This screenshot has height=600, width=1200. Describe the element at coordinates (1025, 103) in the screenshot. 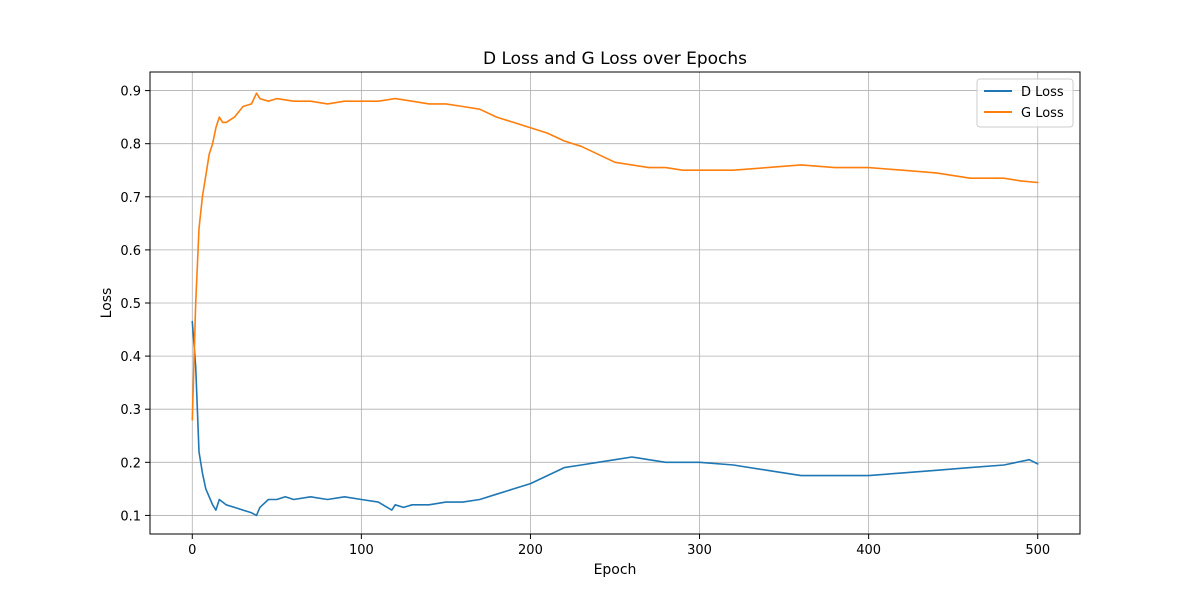

I see `legend: D Loss G Loss` at that location.